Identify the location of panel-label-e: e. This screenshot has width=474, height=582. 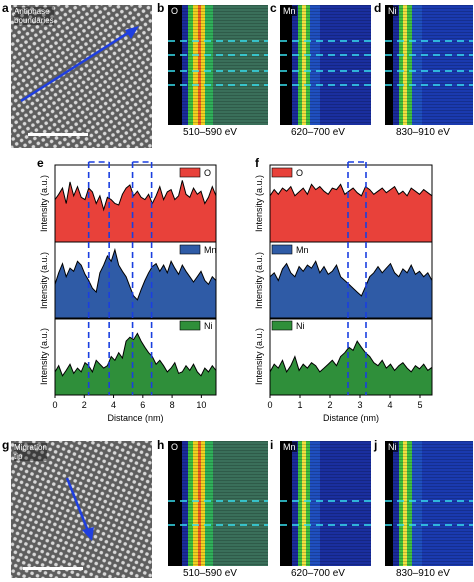
(40, 163).